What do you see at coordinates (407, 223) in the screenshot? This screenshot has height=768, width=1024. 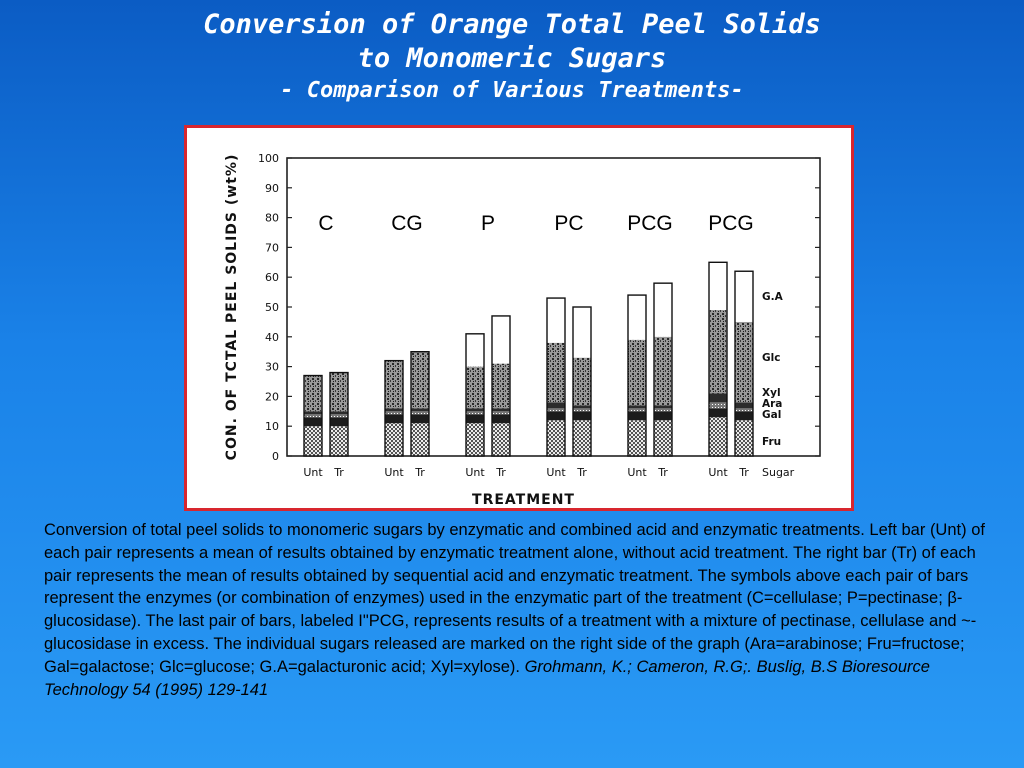 I see `group-label: CG` at bounding box center [407, 223].